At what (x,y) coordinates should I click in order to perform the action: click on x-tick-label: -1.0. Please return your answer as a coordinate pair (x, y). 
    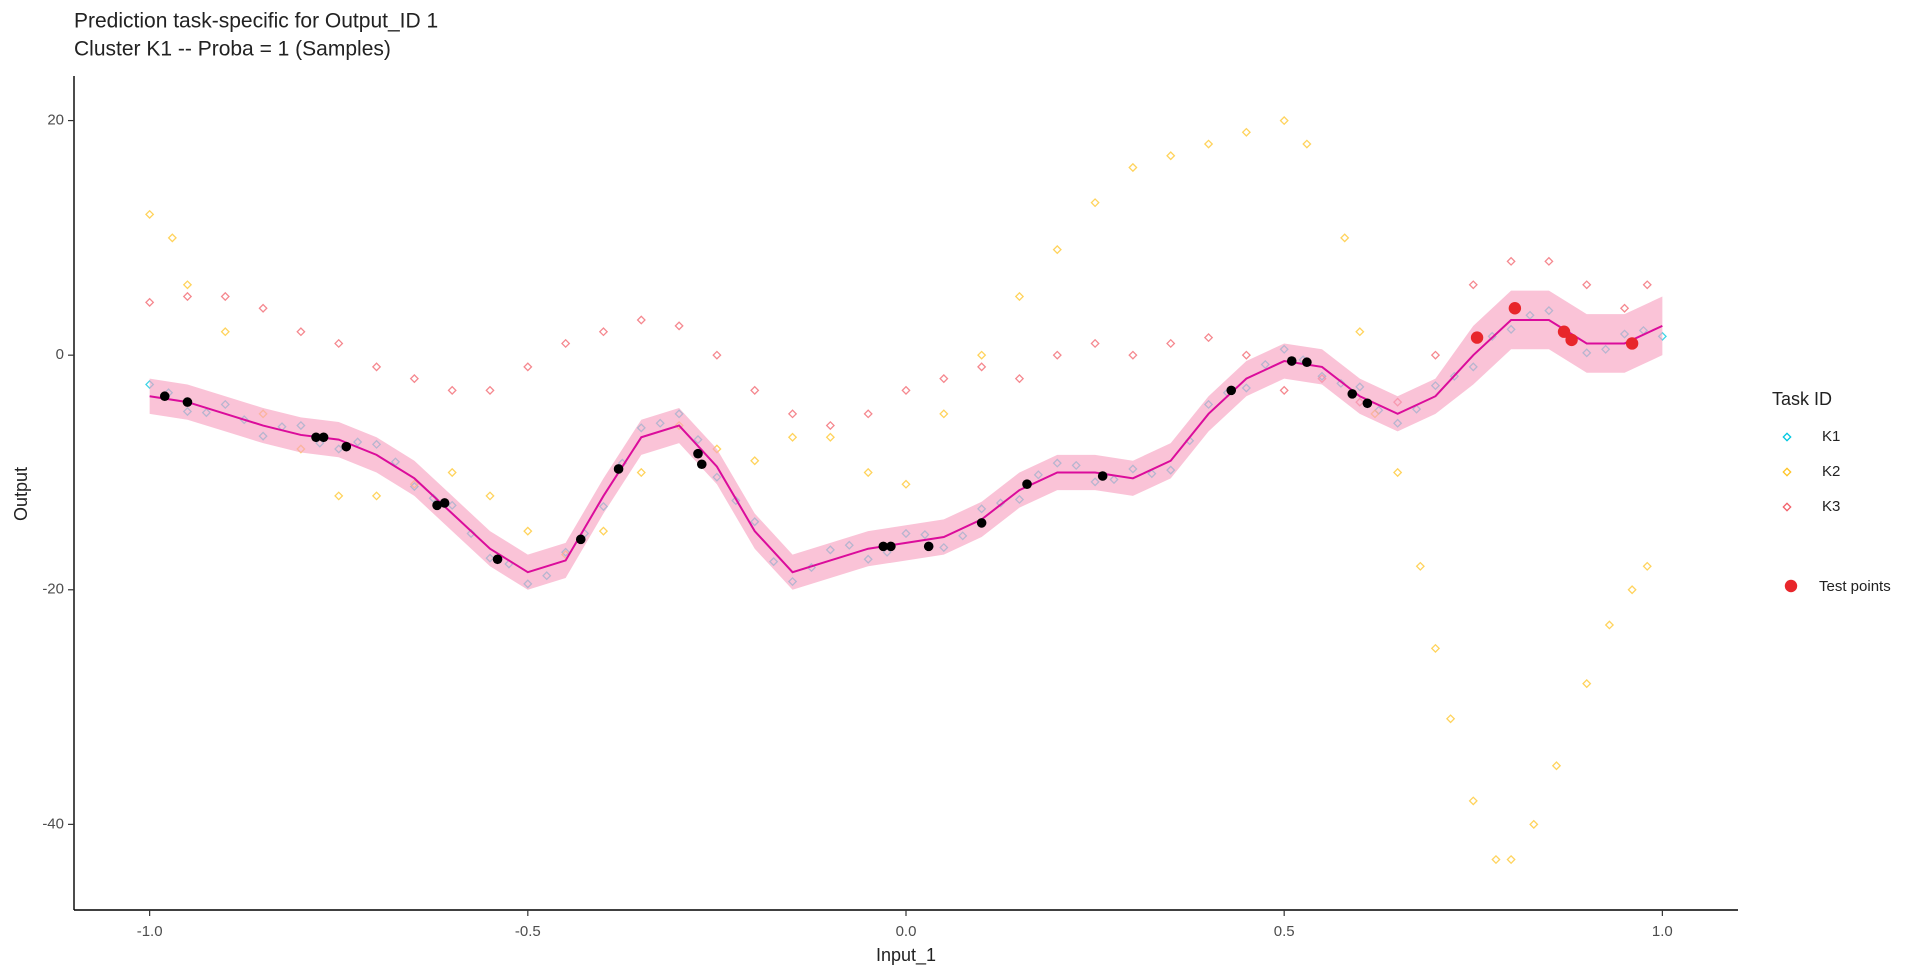
    Looking at the image, I should click on (150, 931).